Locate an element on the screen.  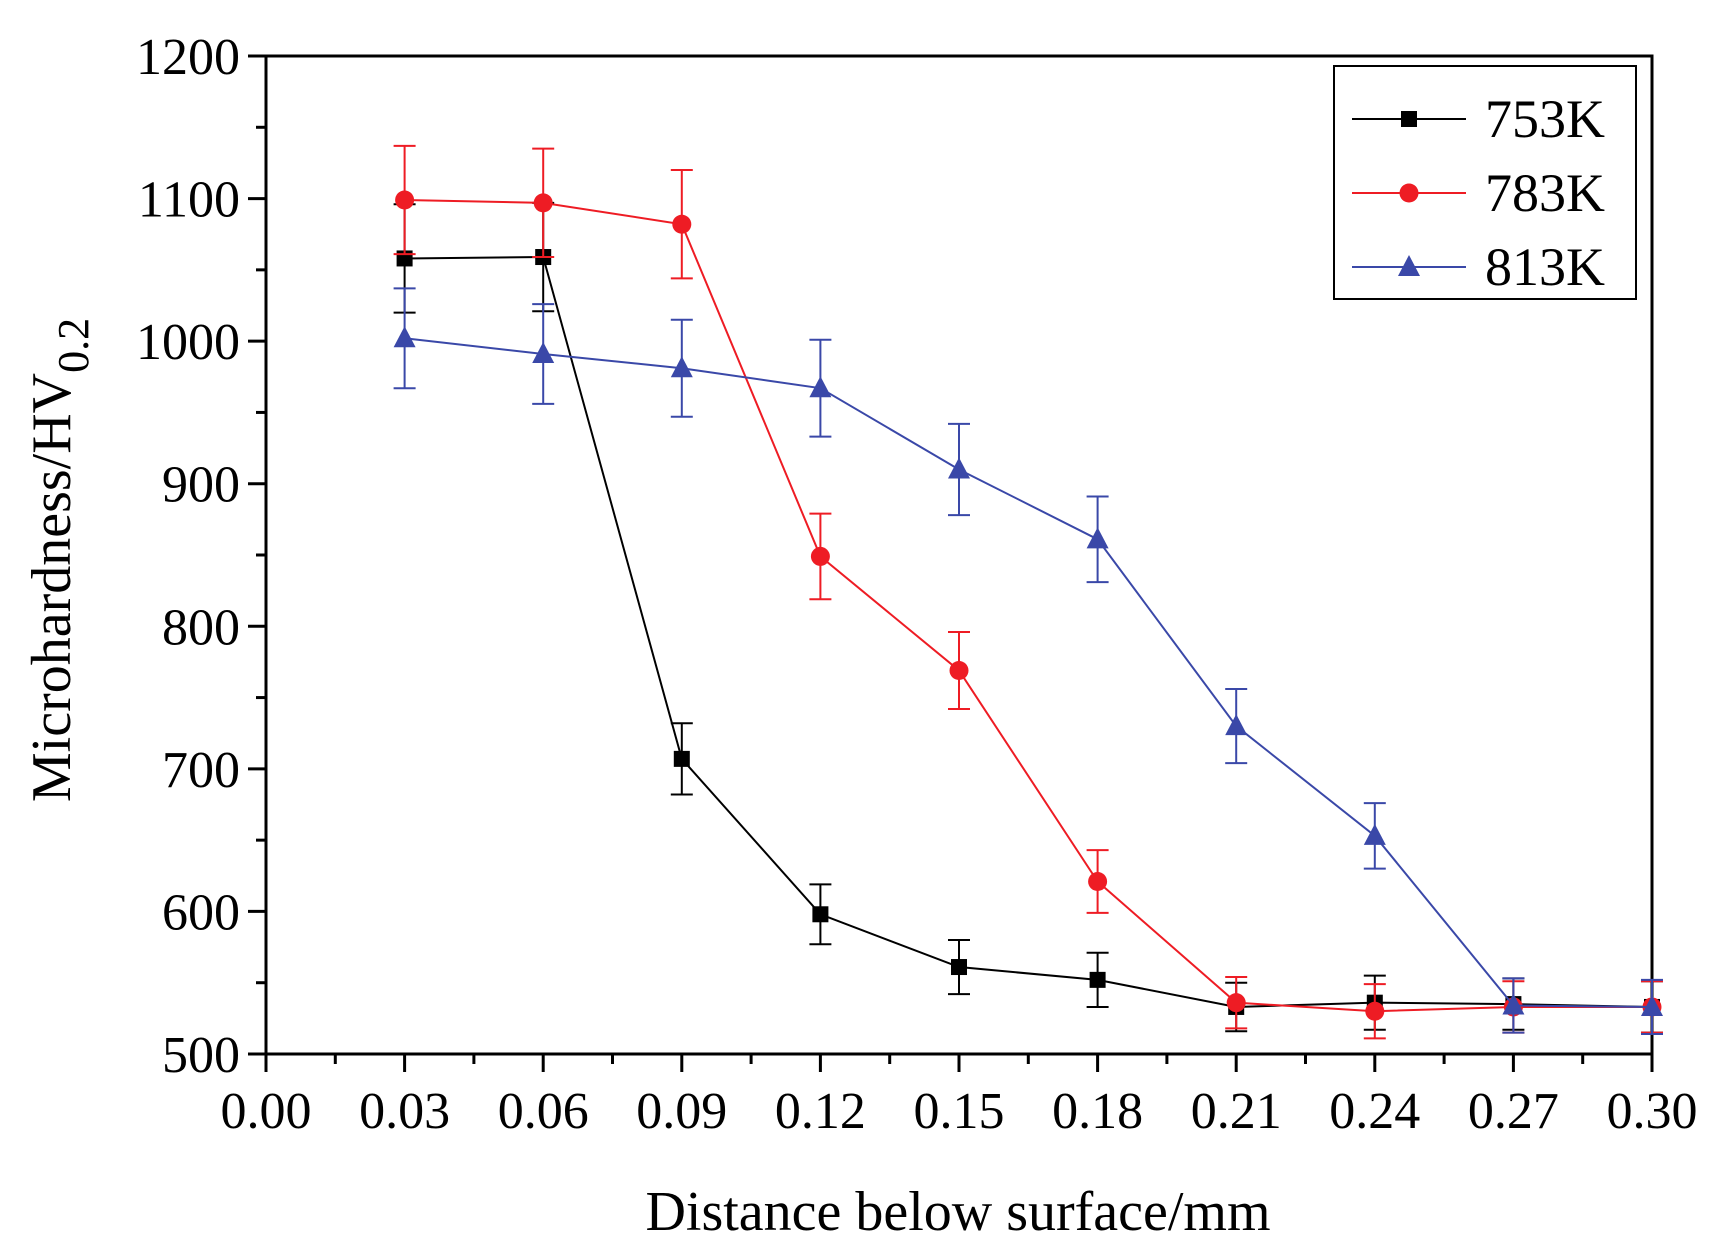
y-axis-ticks: 500 600 700 800 900 1000 1100 1200 is located at coordinates (201, 556).